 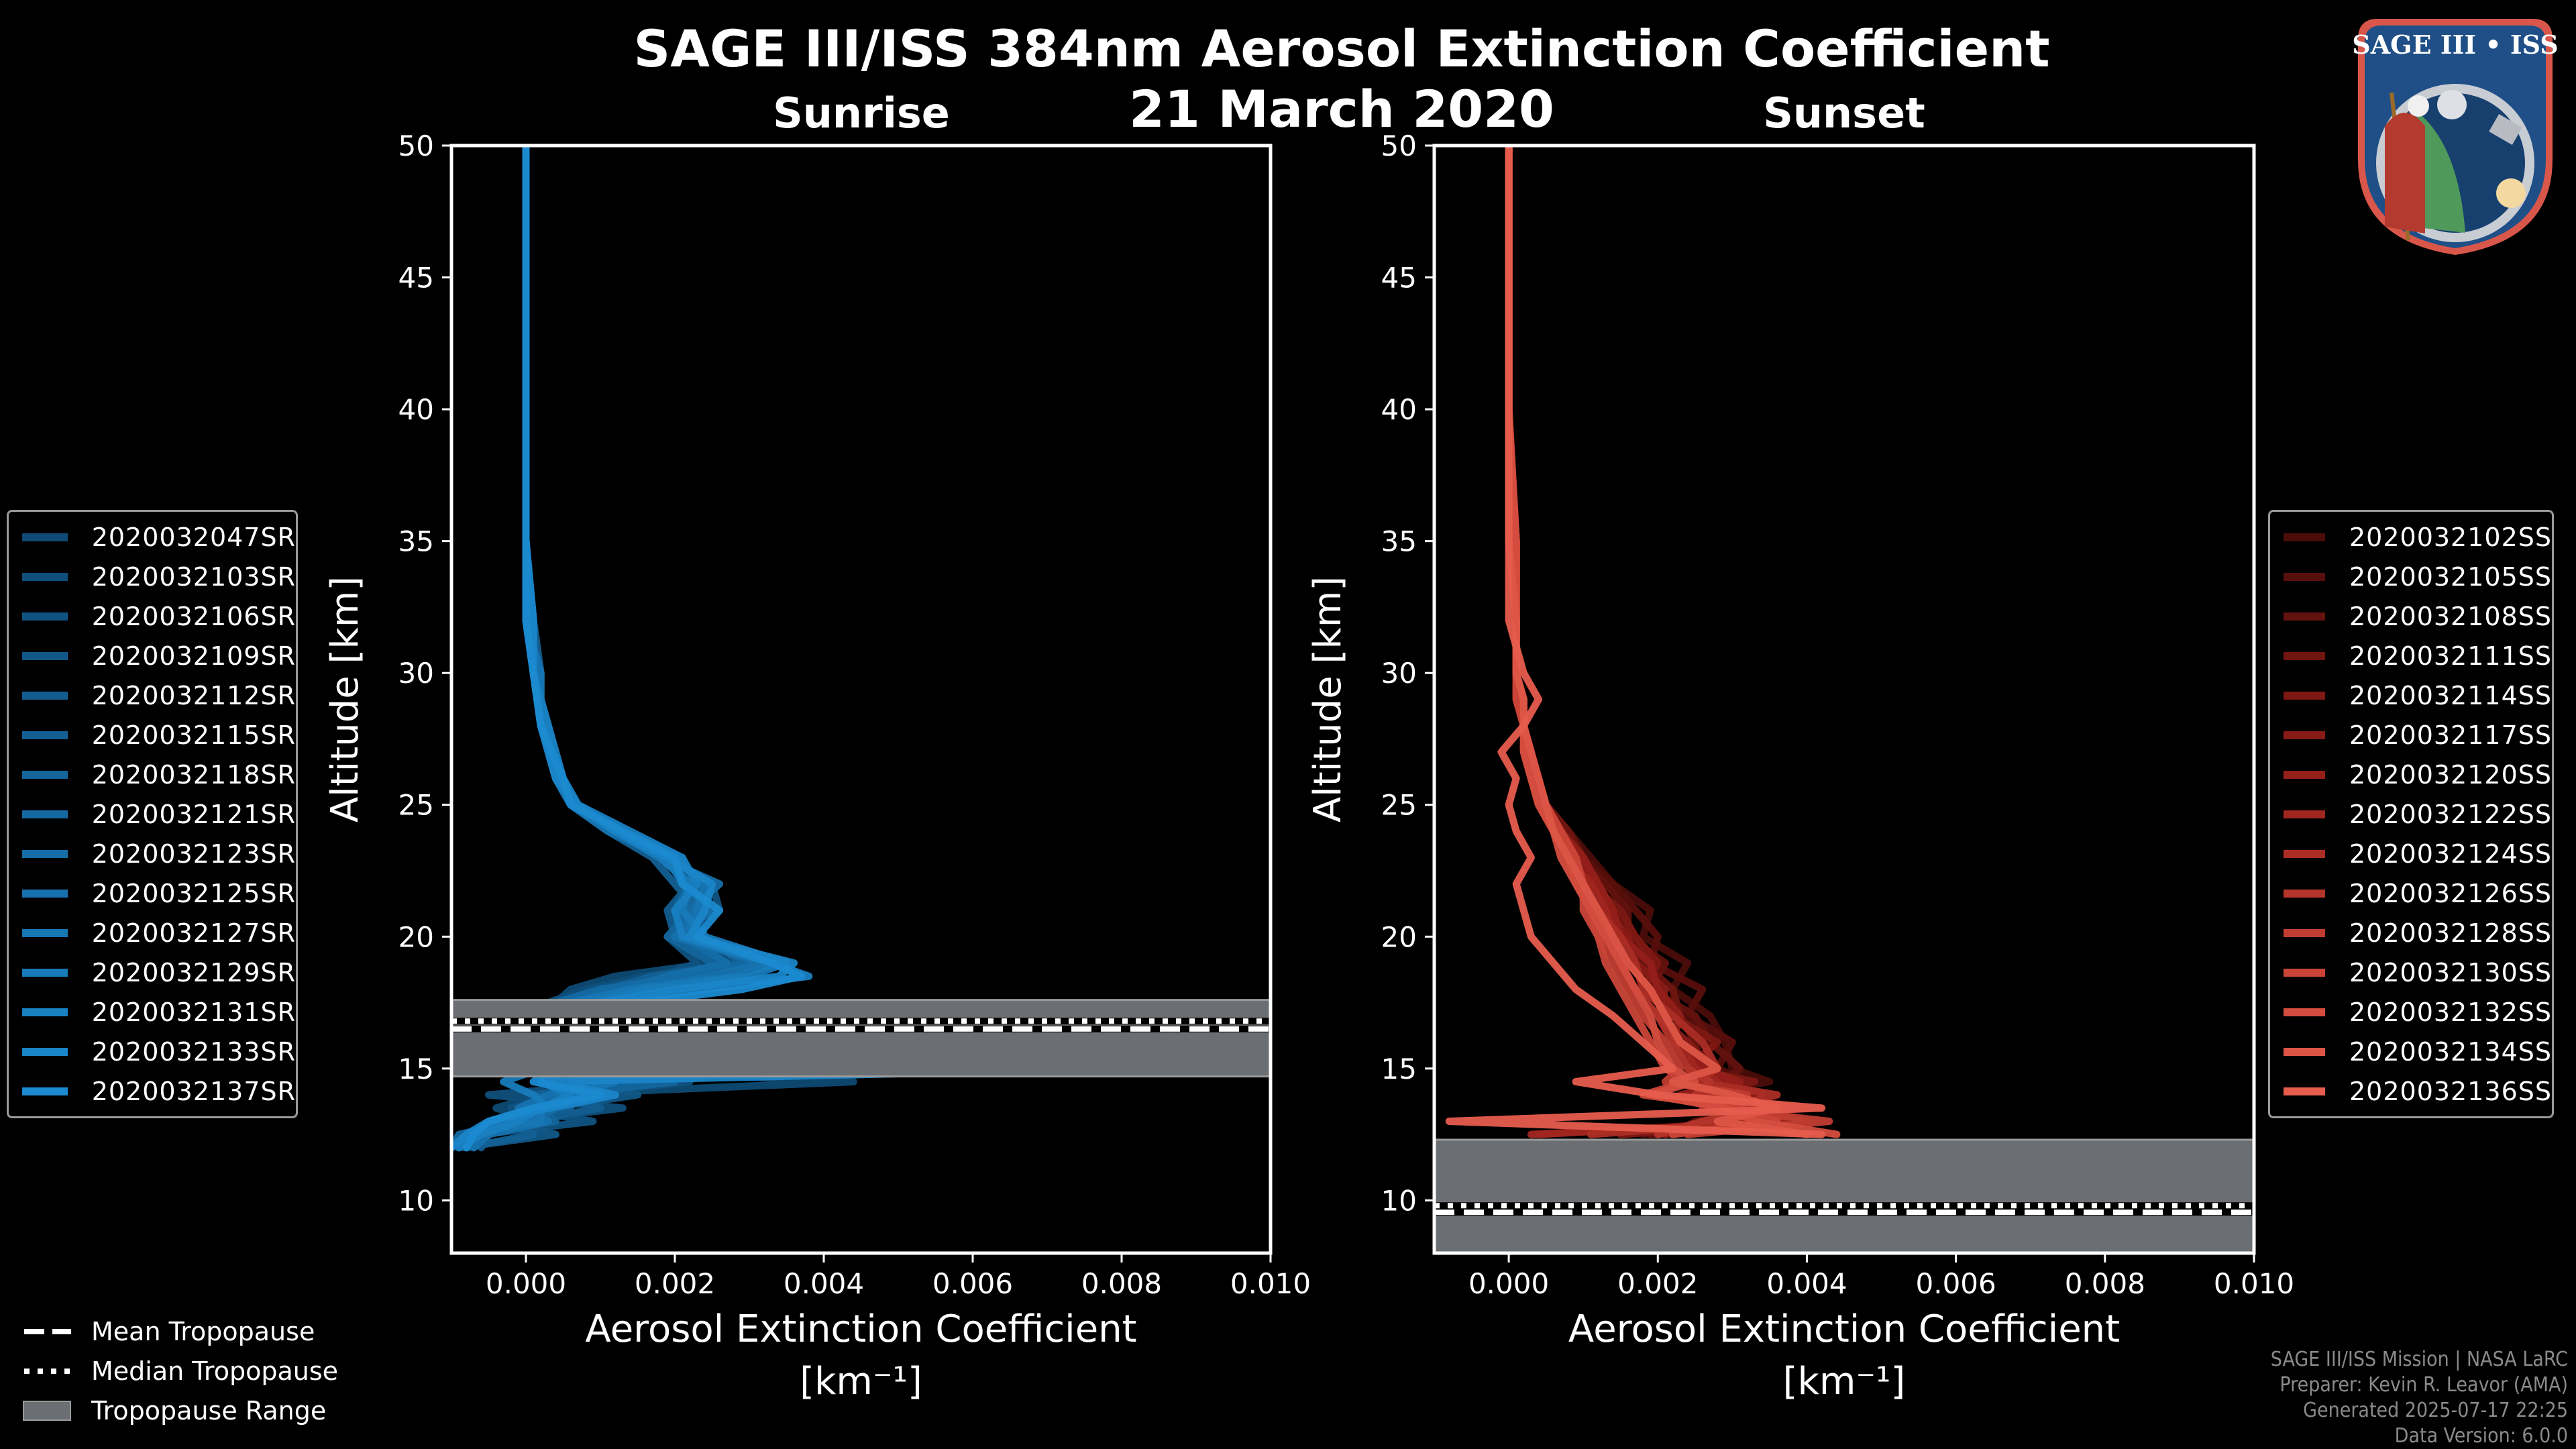 I want to click on legend-label: 2020032105SS, so click(x=2450, y=576).